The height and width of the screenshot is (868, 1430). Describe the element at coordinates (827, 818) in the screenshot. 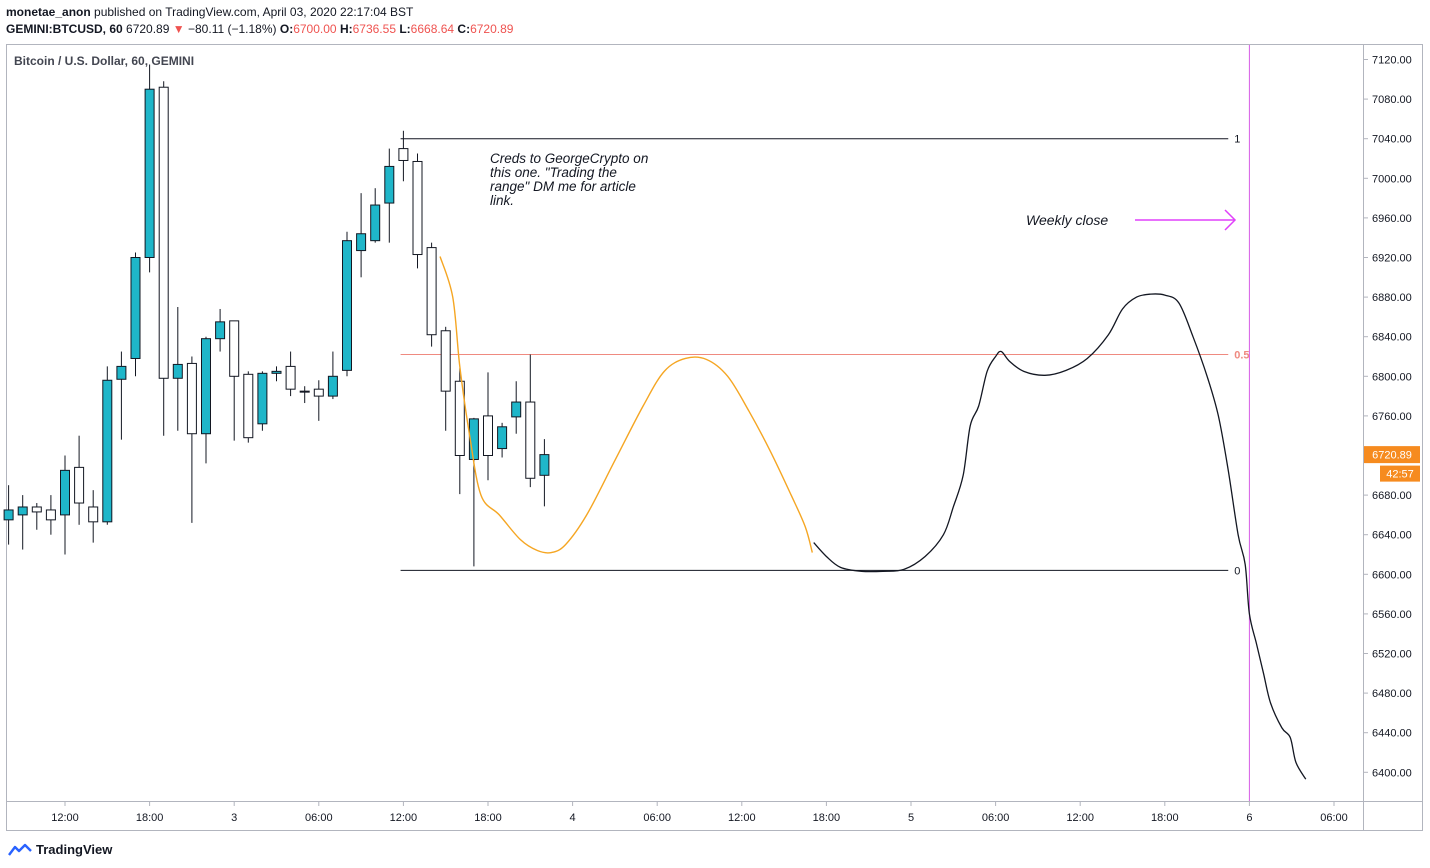

I see `x-tick-label: 18:00` at that location.